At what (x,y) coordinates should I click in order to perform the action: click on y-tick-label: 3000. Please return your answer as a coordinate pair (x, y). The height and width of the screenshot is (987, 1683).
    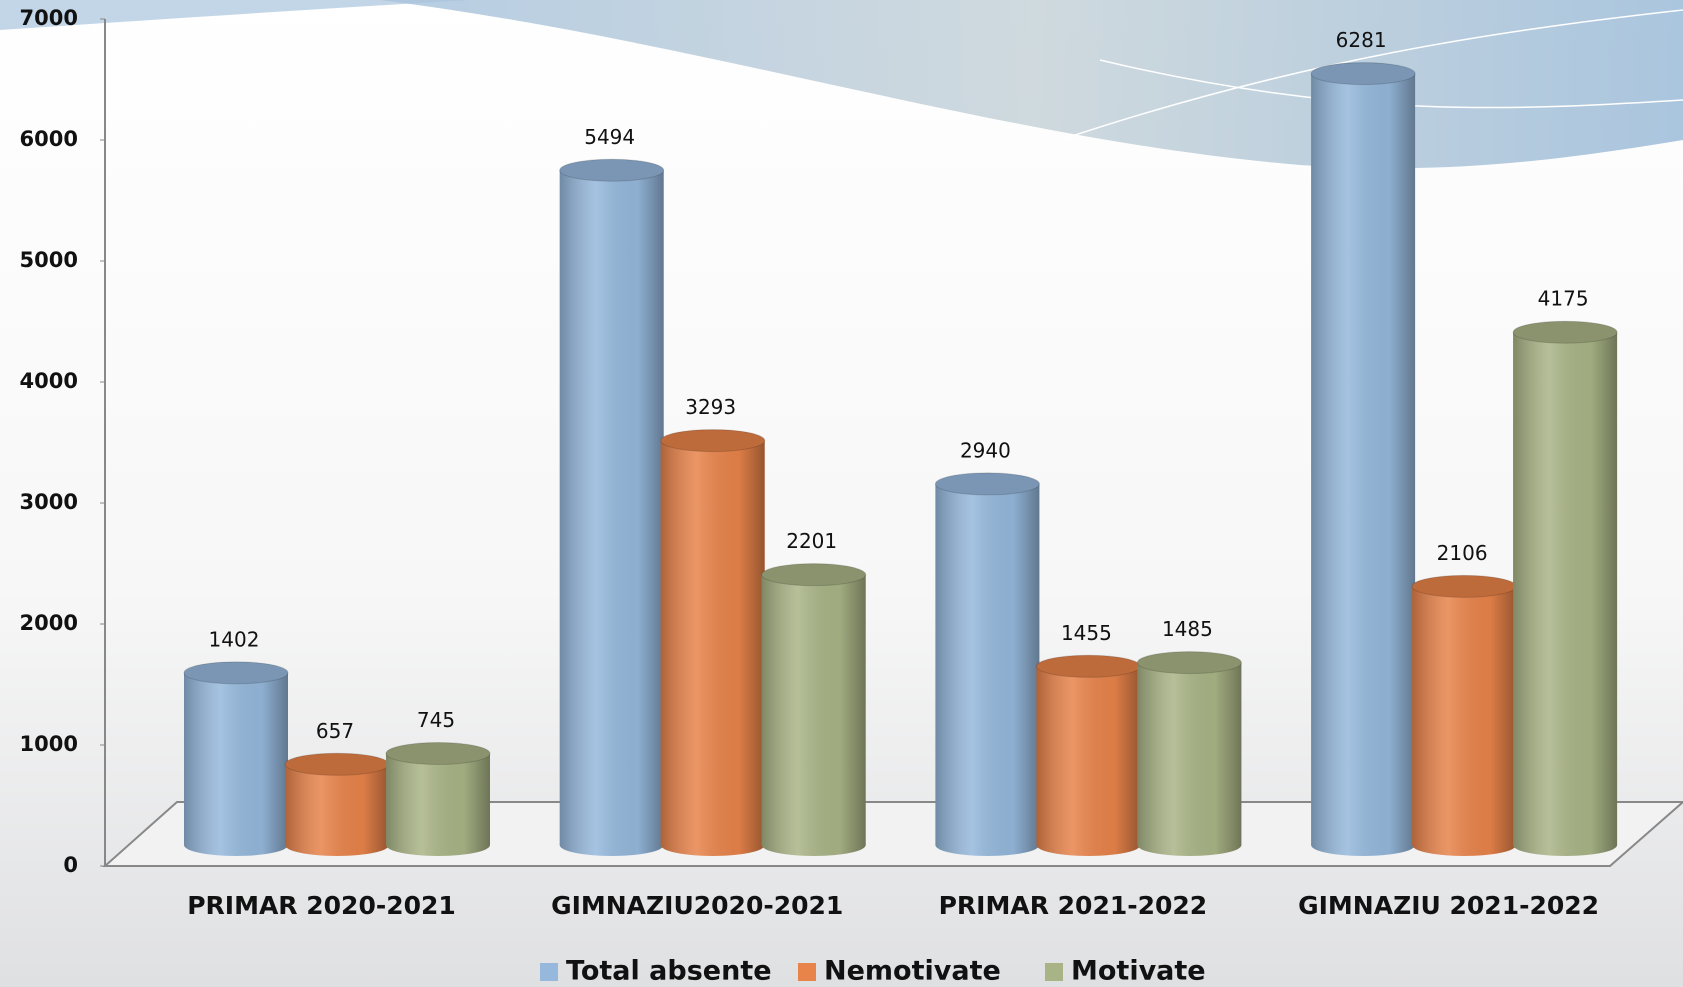
    Looking at the image, I should click on (49, 502).